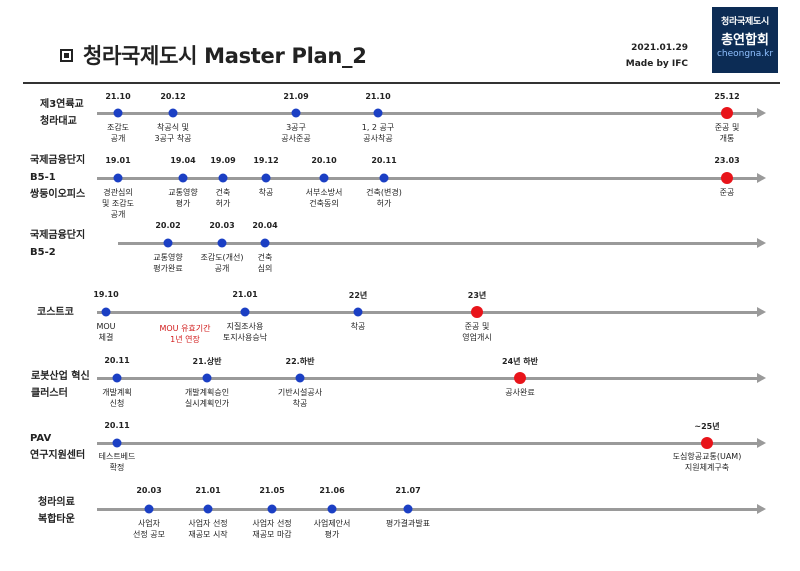 This screenshot has height=571, width=800. I want to click on event-description: 준공 및 영업개시, so click(477, 332).